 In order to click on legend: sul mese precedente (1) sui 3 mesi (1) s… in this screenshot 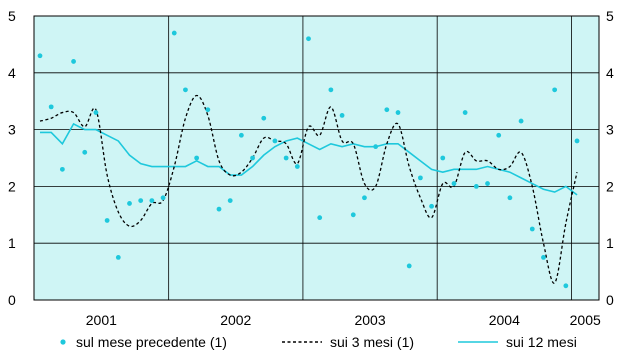, I will do `click(308, 345)`.